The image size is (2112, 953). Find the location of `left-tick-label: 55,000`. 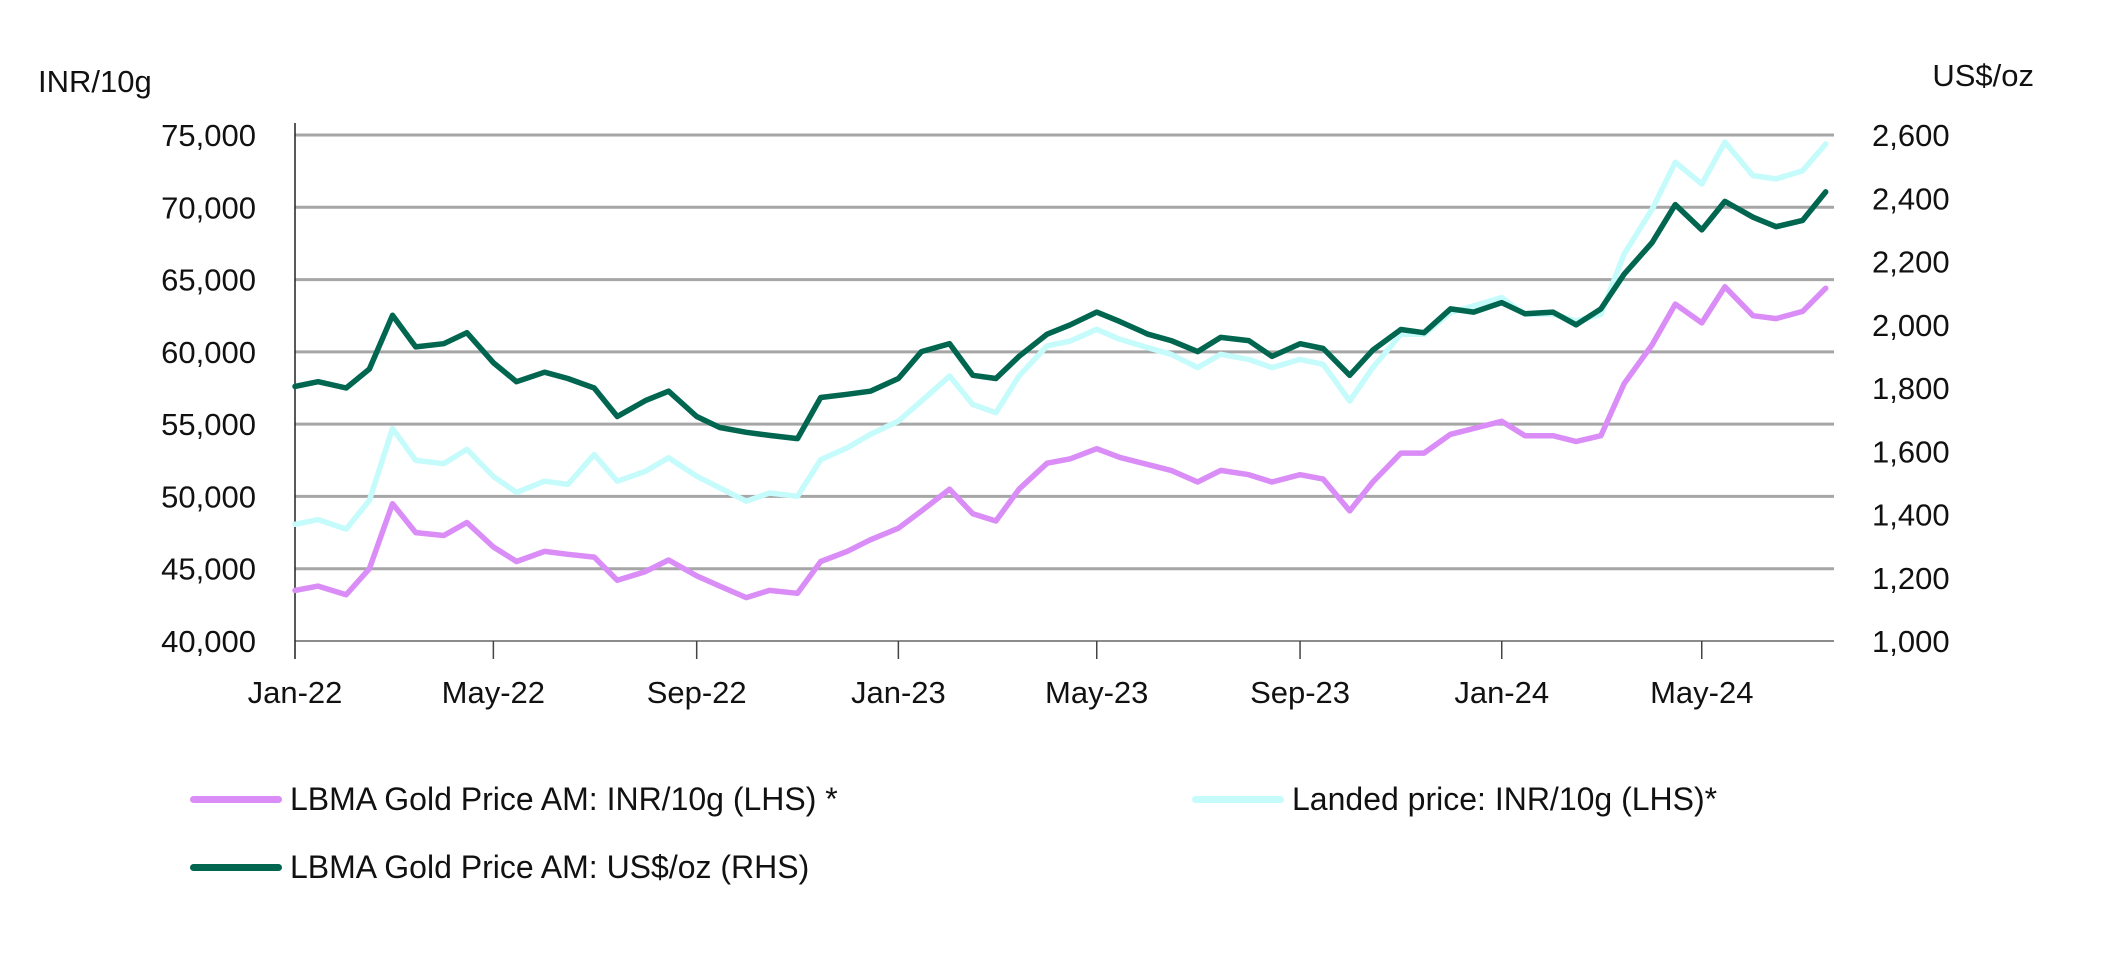

left-tick-label: 55,000 is located at coordinates (208, 424).